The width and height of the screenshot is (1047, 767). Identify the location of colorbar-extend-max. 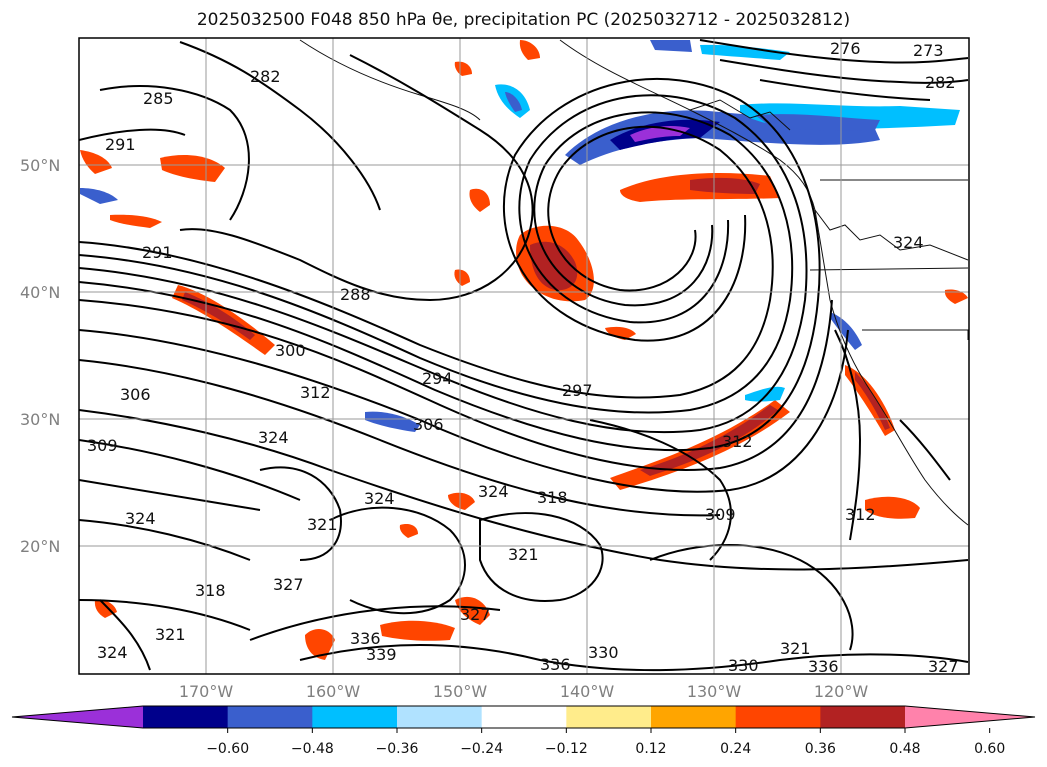
(970, 717).